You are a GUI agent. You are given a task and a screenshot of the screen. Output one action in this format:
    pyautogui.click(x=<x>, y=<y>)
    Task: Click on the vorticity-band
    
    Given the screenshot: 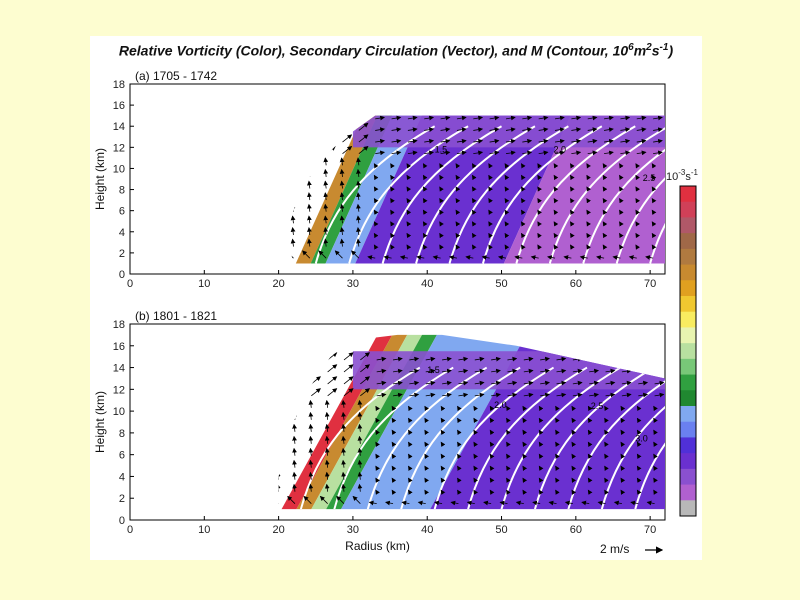 What is the action you would take?
    pyautogui.click(x=583, y=189)
    